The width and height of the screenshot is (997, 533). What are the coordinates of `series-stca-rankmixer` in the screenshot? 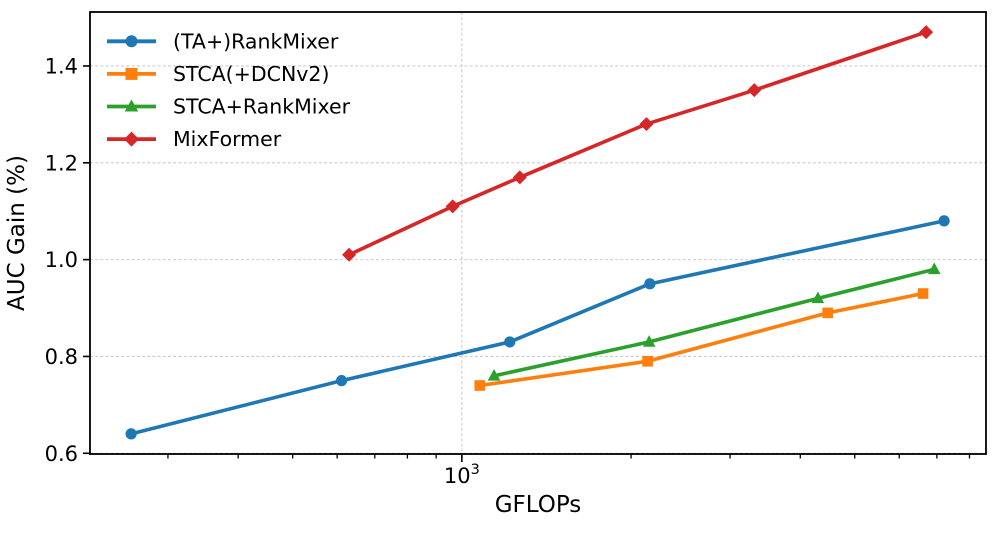 It's located at (714, 321).